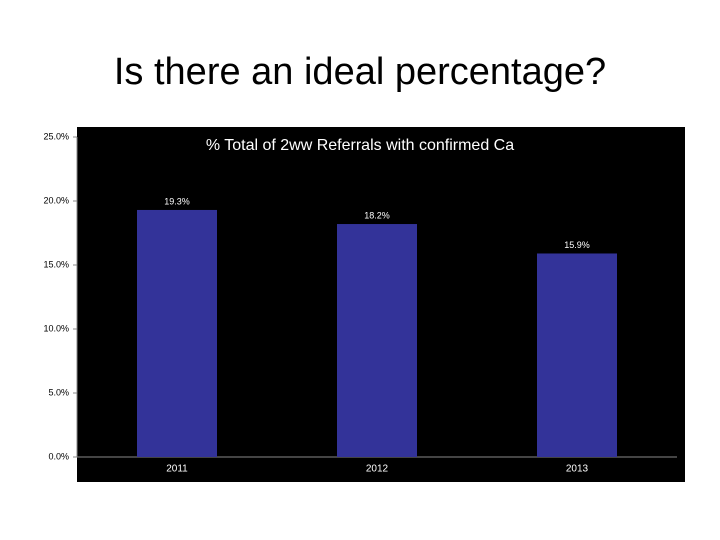  What do you see at coordinates (56, 200) in the screenshot?
I see `y-tick-label: 20.0%` at bounding box center [56, 200].